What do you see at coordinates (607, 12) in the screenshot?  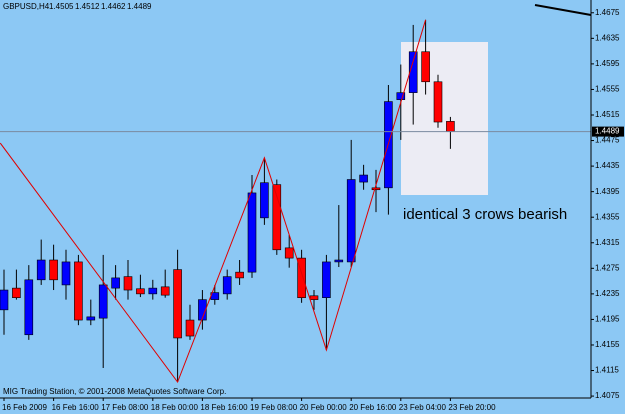 I see `y-tick-label: 1.4675` at bounding box center [607, 12].